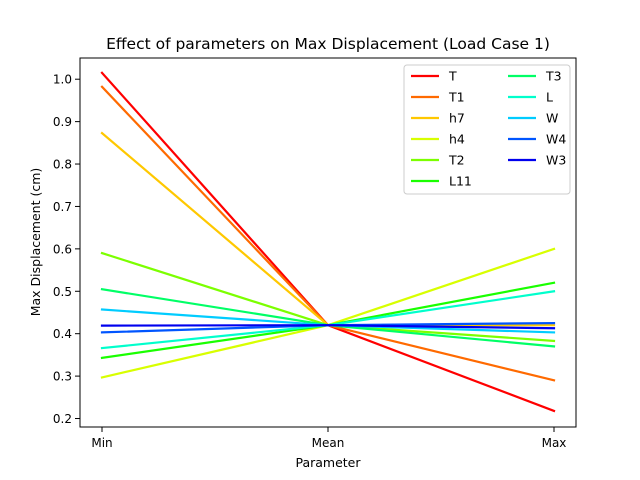  Describe the element at coordinates (556, 139) in the screenshot. I see `legend-label: W4` at that location.